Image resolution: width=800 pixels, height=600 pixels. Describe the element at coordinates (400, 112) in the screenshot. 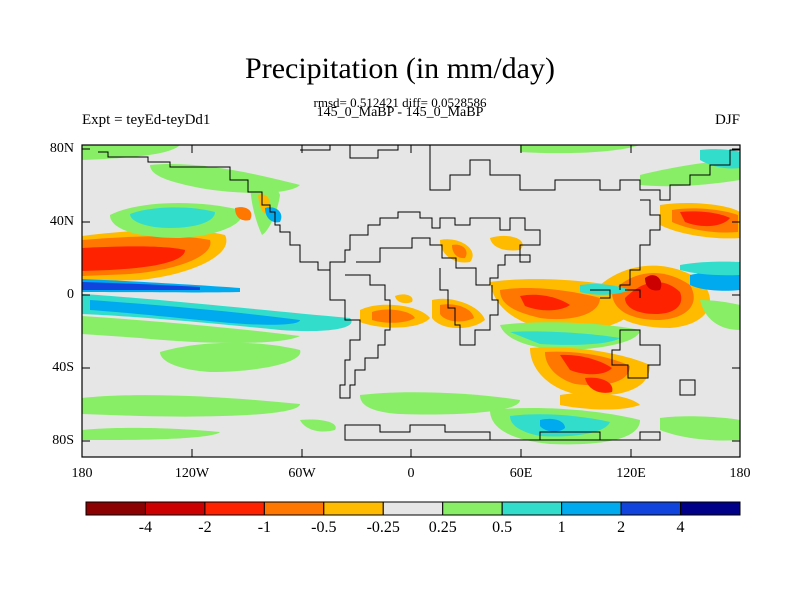

I see `experiment-names: 145_0_MaBP - 145_0_MaBP` at that location.